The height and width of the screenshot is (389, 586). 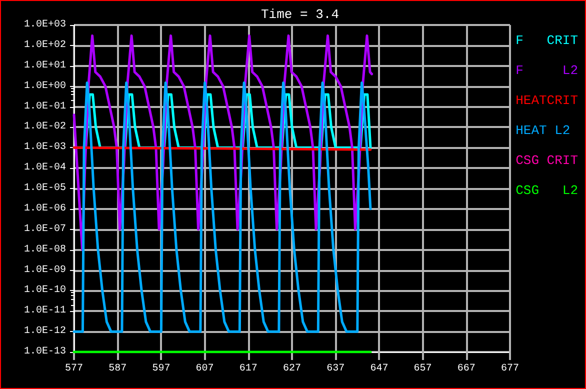 What do you see at coordinates (547, 160) in the screenshot?
I see `legend-label: CSG CRIT` at bounding box center [547, 160].